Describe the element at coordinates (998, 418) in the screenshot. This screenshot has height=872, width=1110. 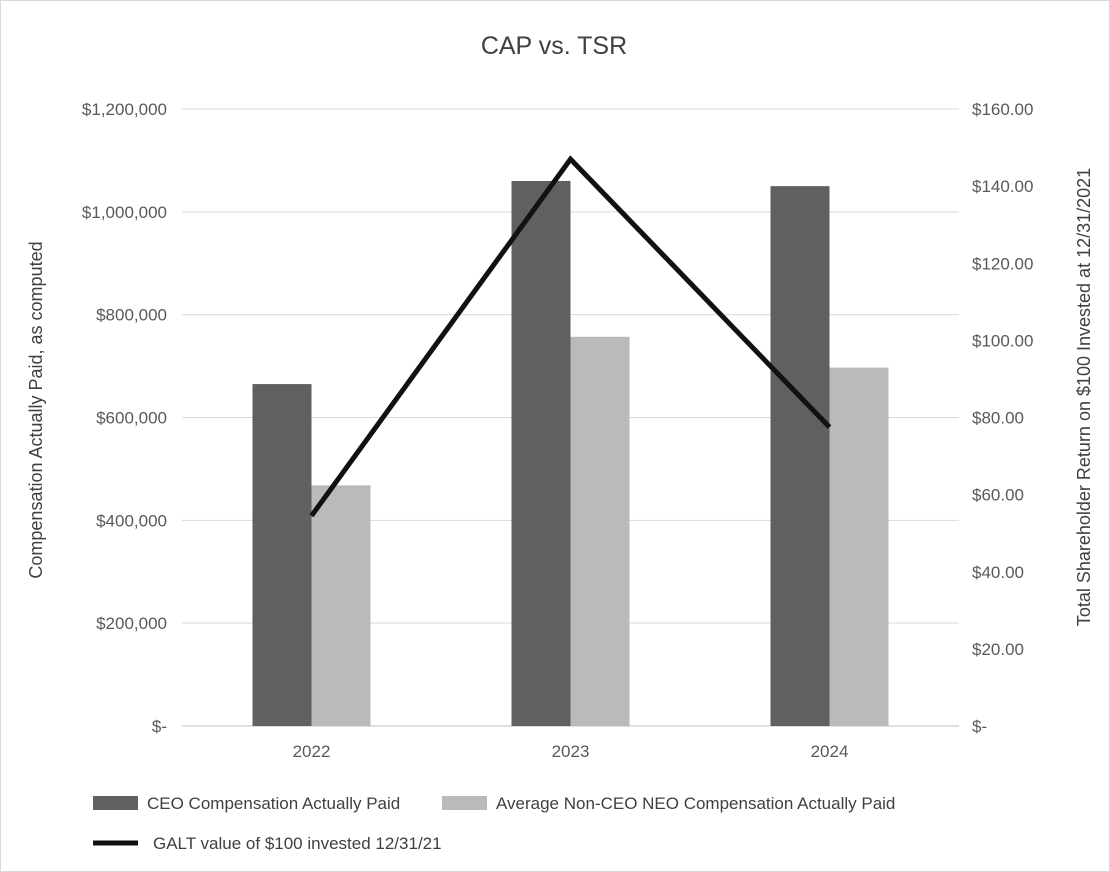
I see `right-tick-label: $80.00` at that location.